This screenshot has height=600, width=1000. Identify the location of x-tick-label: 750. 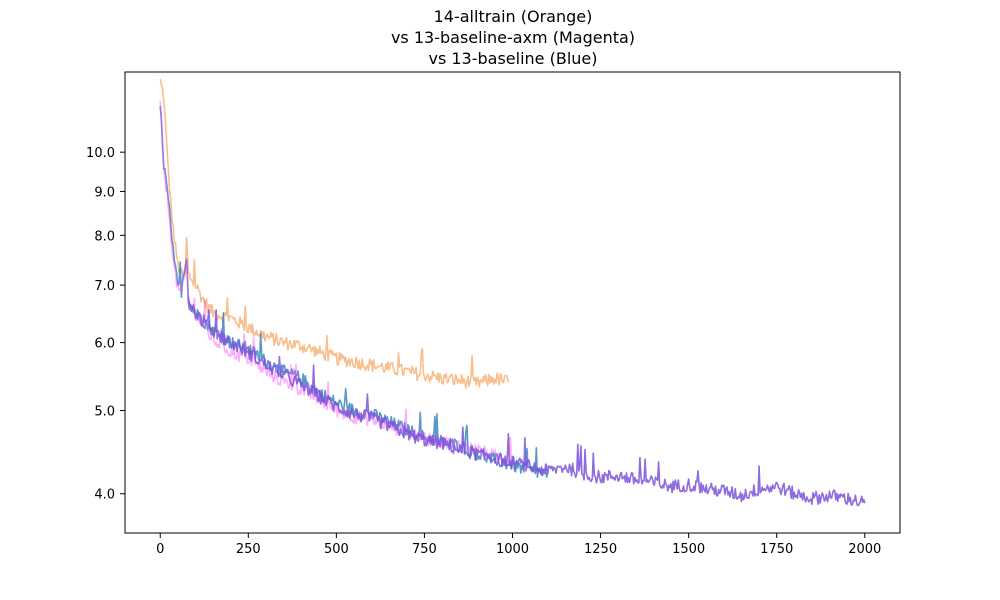
(424, 549).